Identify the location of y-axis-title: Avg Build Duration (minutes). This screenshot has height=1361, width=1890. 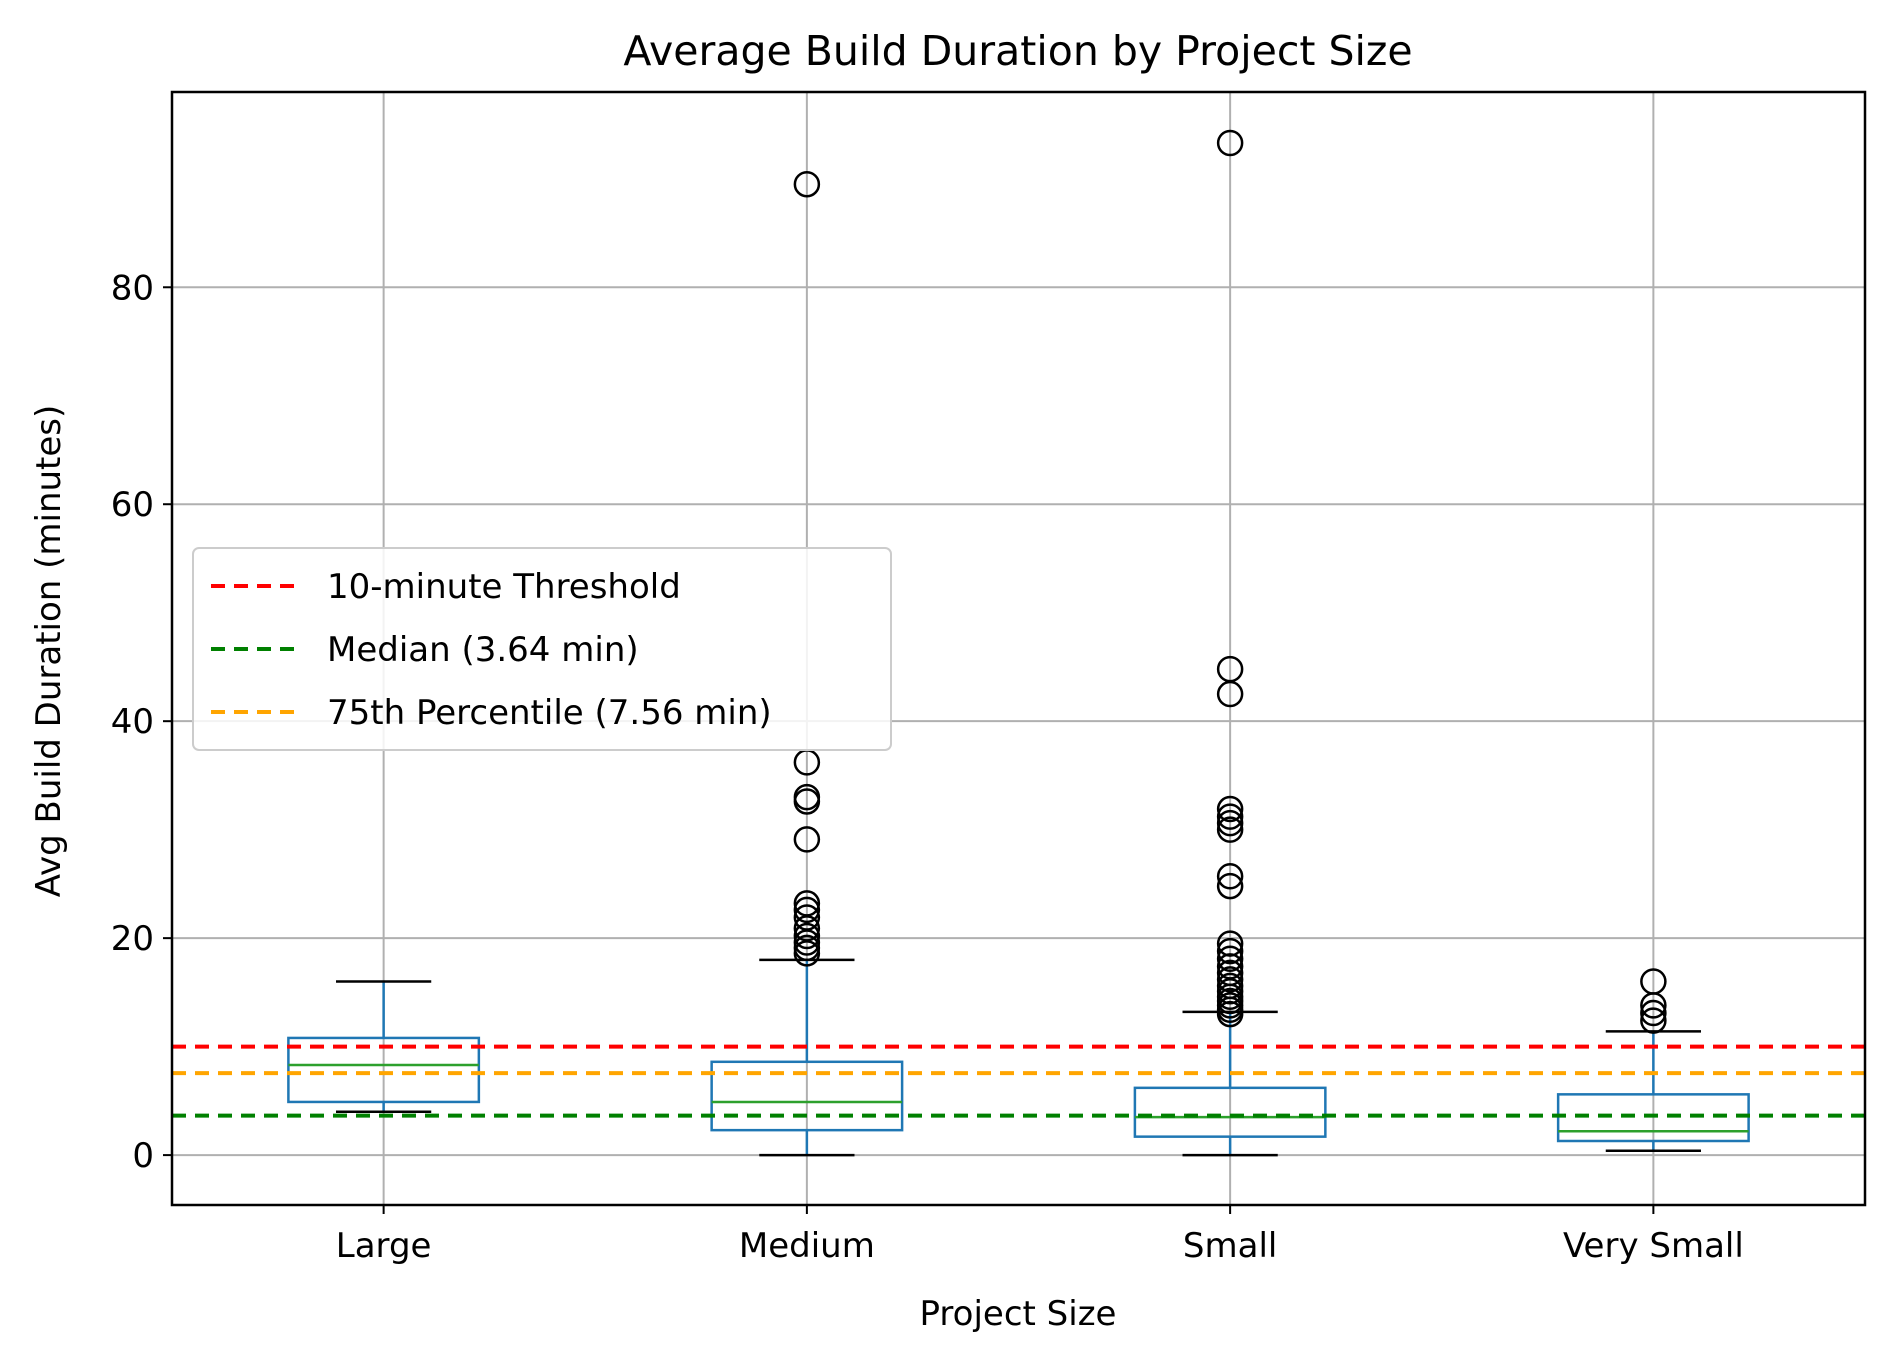
(49, 651).